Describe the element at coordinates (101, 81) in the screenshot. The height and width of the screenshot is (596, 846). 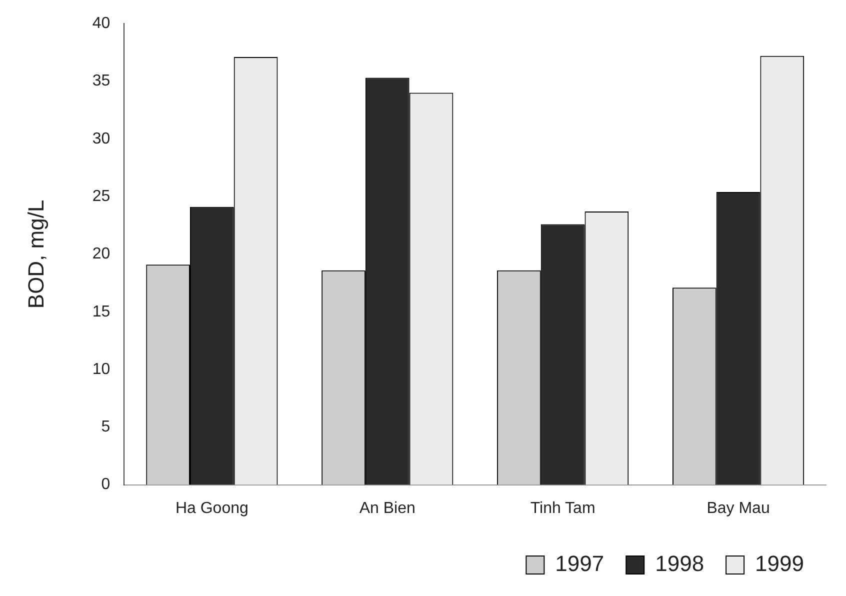
I see `y-tick-label: 35` at that location.